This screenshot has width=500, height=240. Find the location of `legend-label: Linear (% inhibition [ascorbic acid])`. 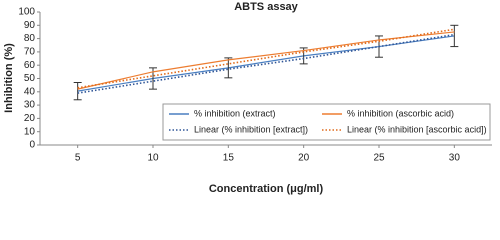

legend-label: Linear (% inhibition [ascorbic acid]) is located at coordinates (417, 129).